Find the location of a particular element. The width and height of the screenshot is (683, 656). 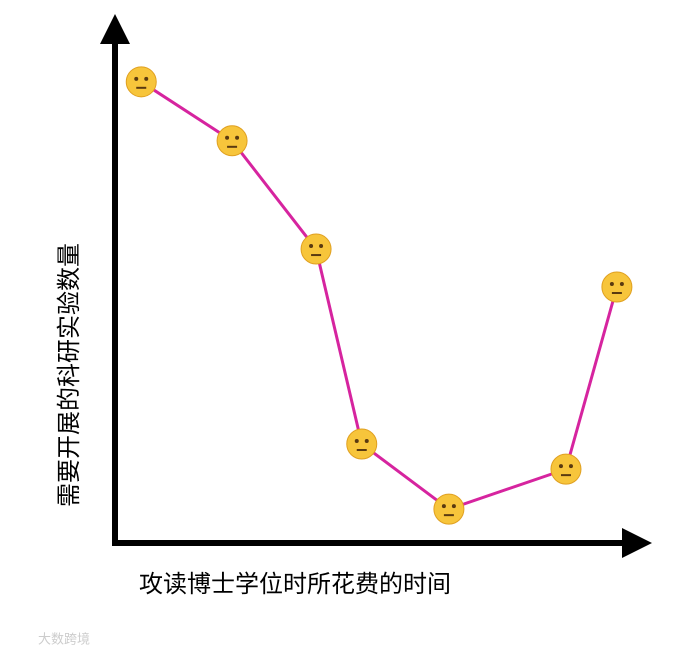

x-axis-label: 攻读博士学位时所花费的时间 is located at coordinates (295, 584).